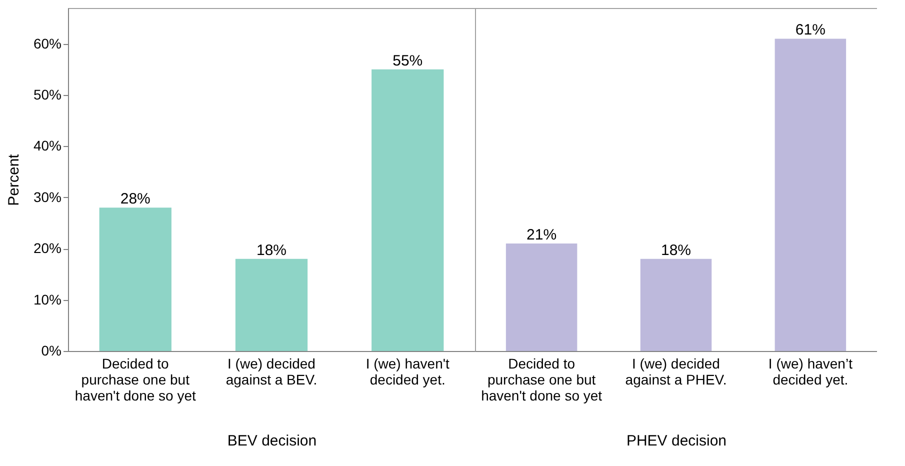 This screenshot has width=905, height=466. I want to click on data-label: 28%, so click(135, 199).